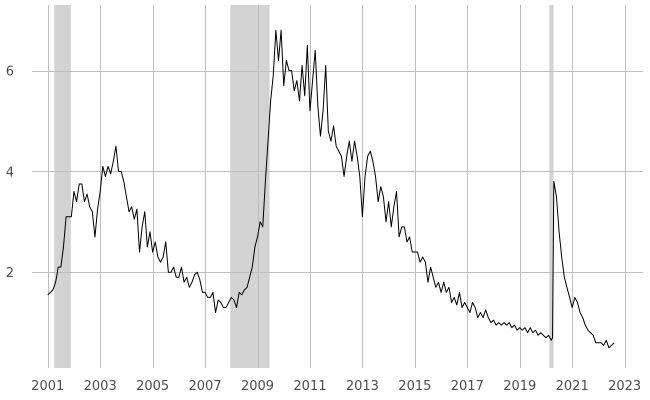 This screenshot has width=650, height=400. I want to click on x-tick-label-5: 2011, so click(309, 386).